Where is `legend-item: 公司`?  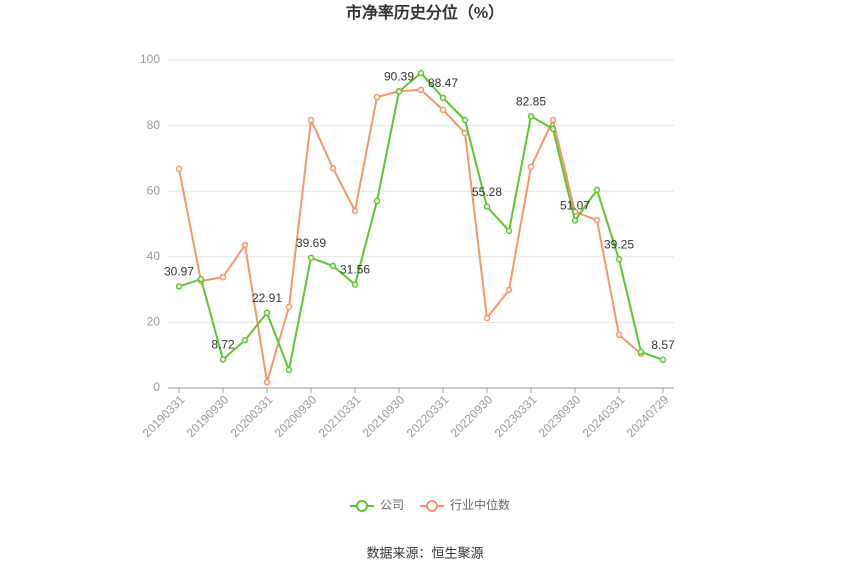
legend-item: 公司 is located at coordinates (377, 505).